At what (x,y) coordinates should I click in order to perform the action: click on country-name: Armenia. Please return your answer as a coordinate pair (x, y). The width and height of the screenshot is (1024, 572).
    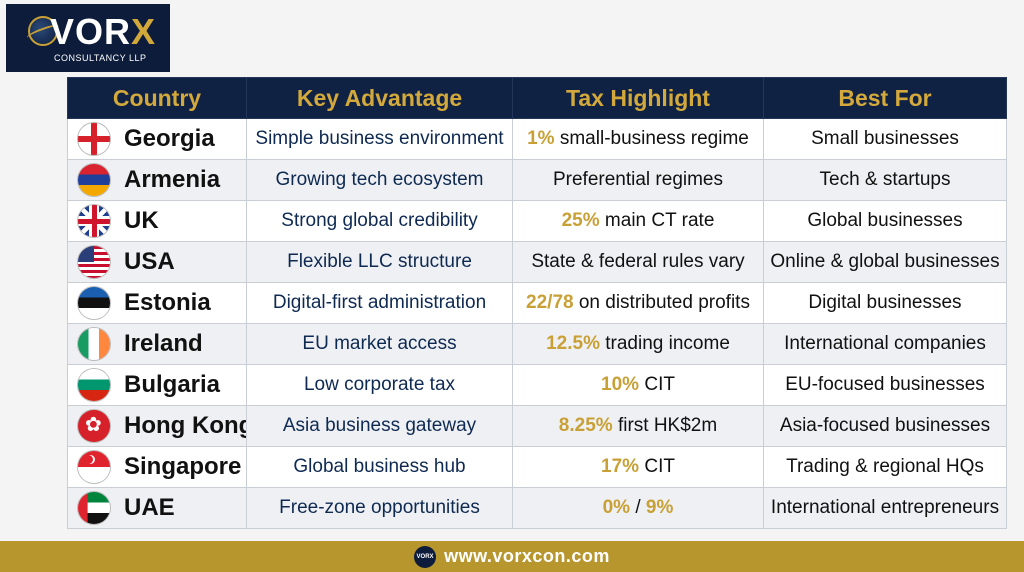
    Looking at the image, I should click on (172, 179).